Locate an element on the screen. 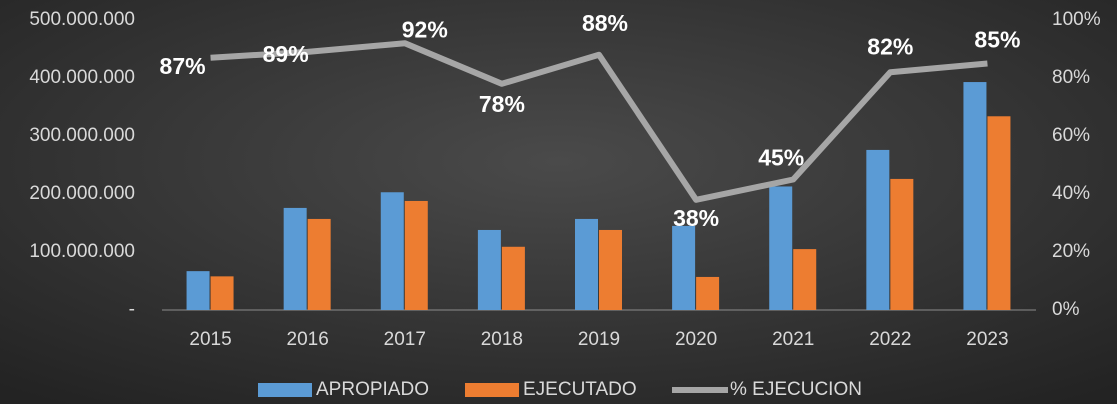  y2-tick-label: 100% is located at coordinates (1076, 19).